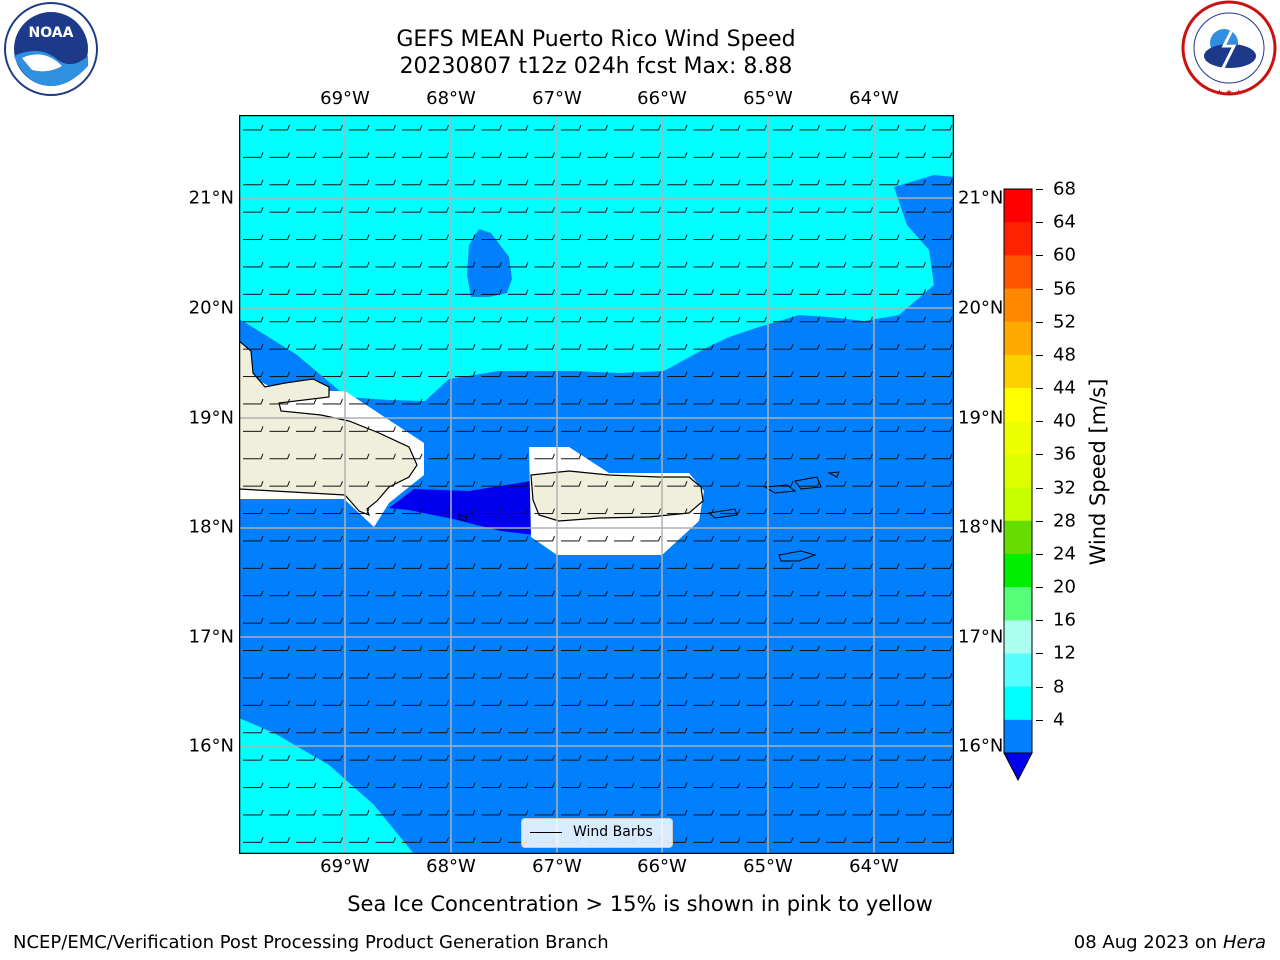  What do you see at coordinates (546, 832) in the screenshot?
I see `legend-line-icon` at bounding box center [546, 832].